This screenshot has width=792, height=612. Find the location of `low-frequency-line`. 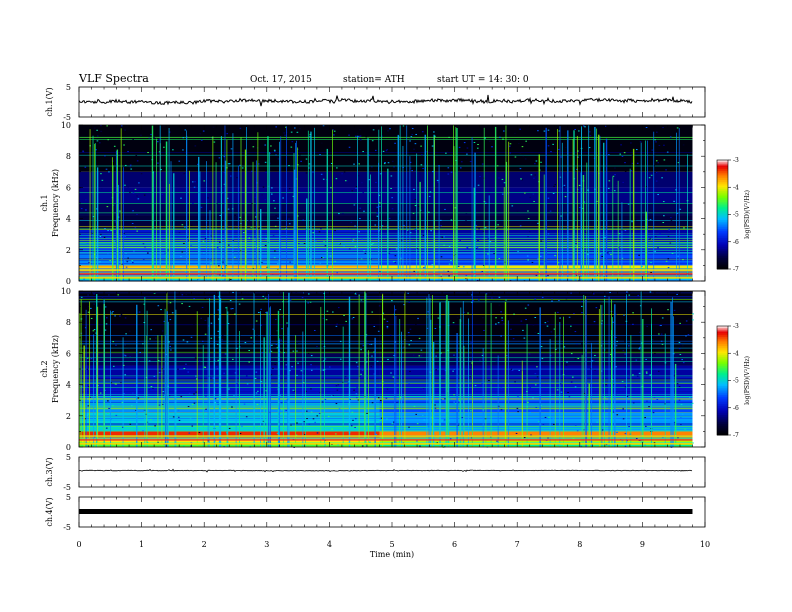

low-frequency-line is located at coordinates (386, 436).